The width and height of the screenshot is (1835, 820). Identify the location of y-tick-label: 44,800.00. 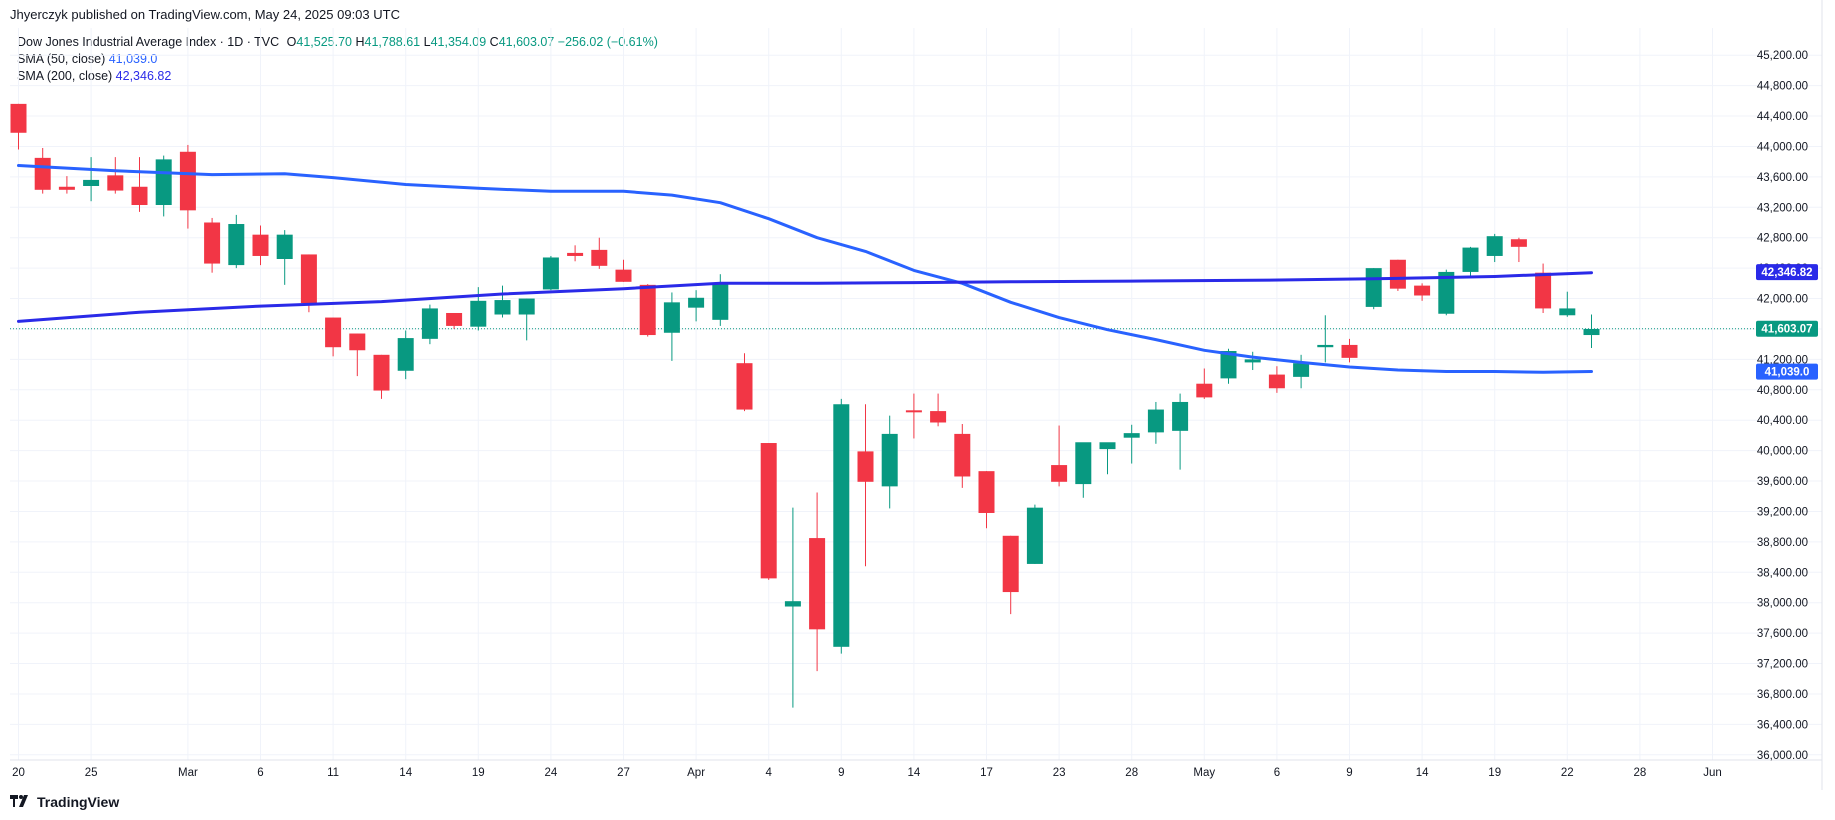
(1782, 87).